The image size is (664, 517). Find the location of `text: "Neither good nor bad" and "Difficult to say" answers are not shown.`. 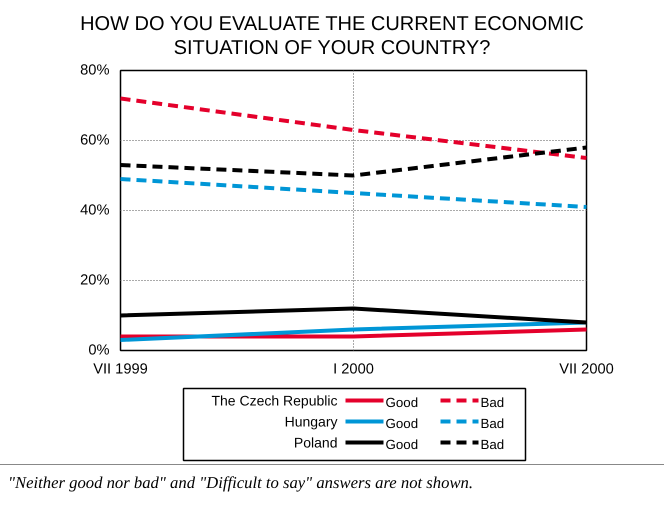

text: "Neither good nor bad" and "Difficult to say" answers are not shown. is located at coordinates (241, 483).